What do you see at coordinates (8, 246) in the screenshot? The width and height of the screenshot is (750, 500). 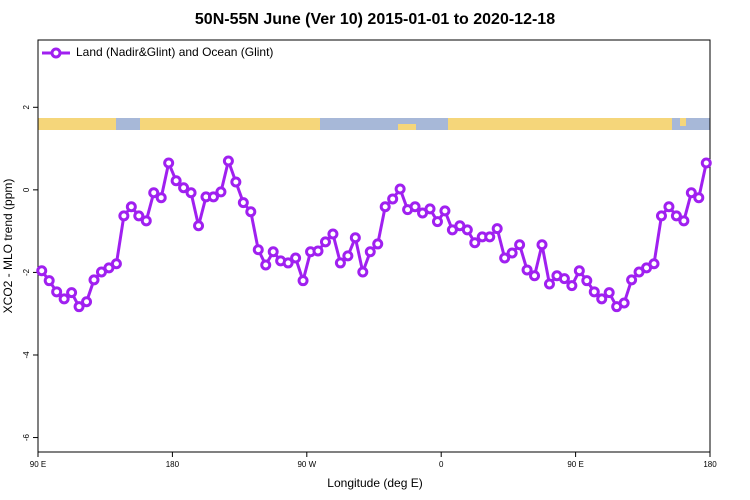 I see `y-axis-label: XCO2 - MLO trend (ppm)` at bounding box center [8, 246].